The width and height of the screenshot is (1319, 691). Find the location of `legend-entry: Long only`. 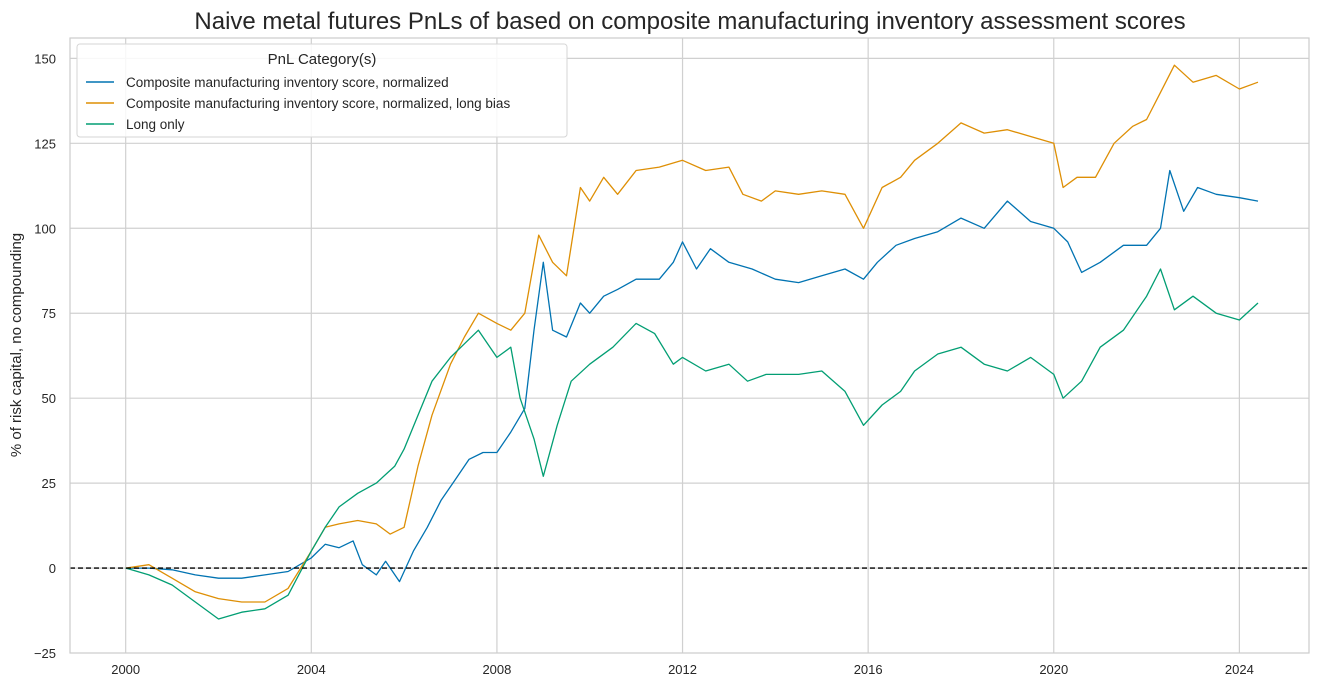

legend-entry: Long only is located at coordinates (155, 124).